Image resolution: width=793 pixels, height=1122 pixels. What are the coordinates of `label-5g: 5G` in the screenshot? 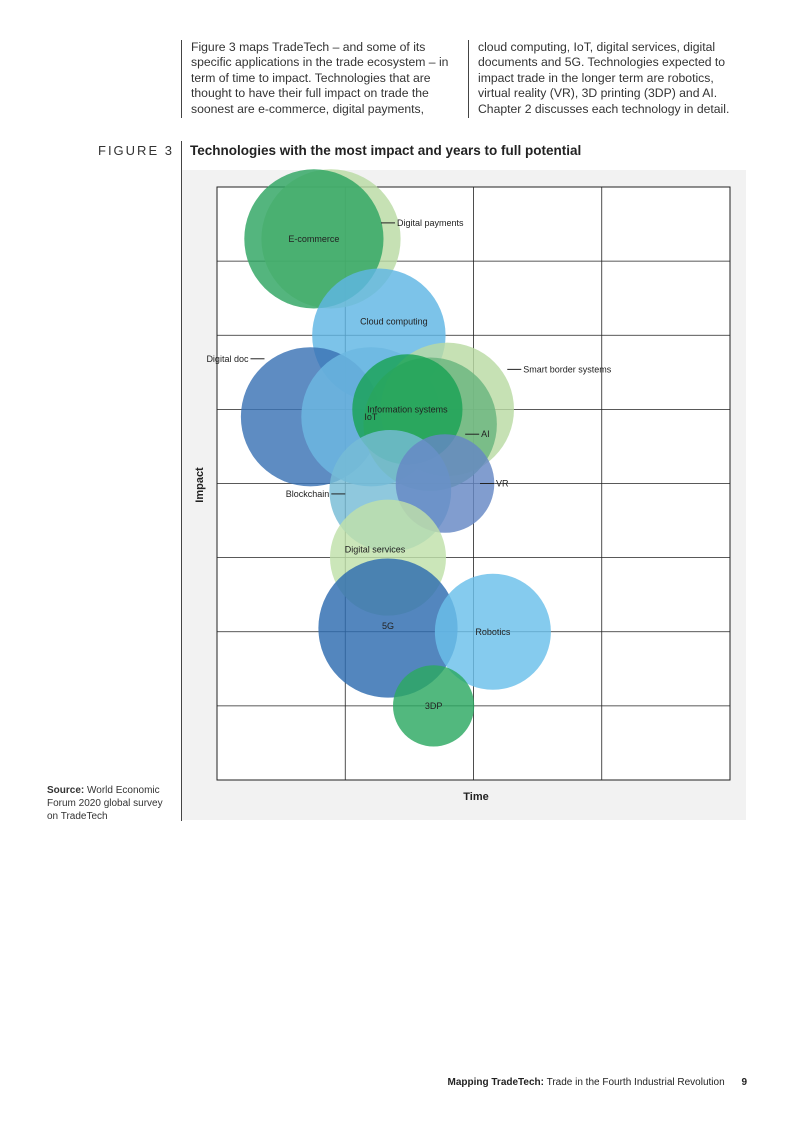 It's located at (388, 626).